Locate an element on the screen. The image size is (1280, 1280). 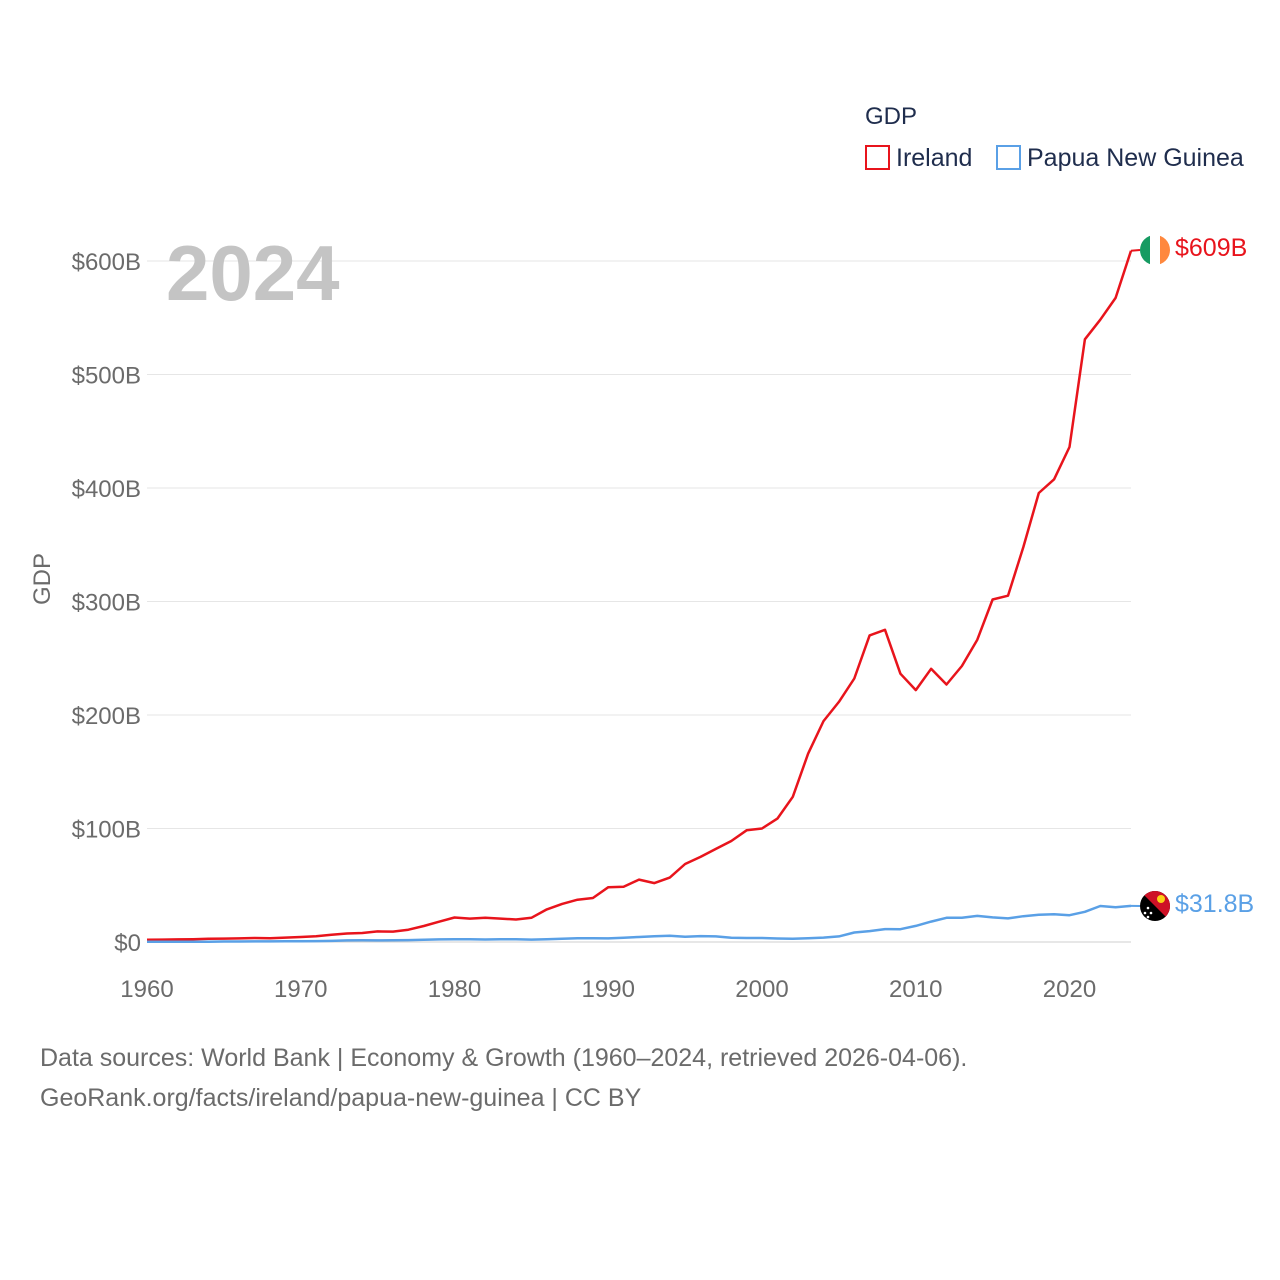
y-tick-label: $600B is located at coordinates (106, 262).